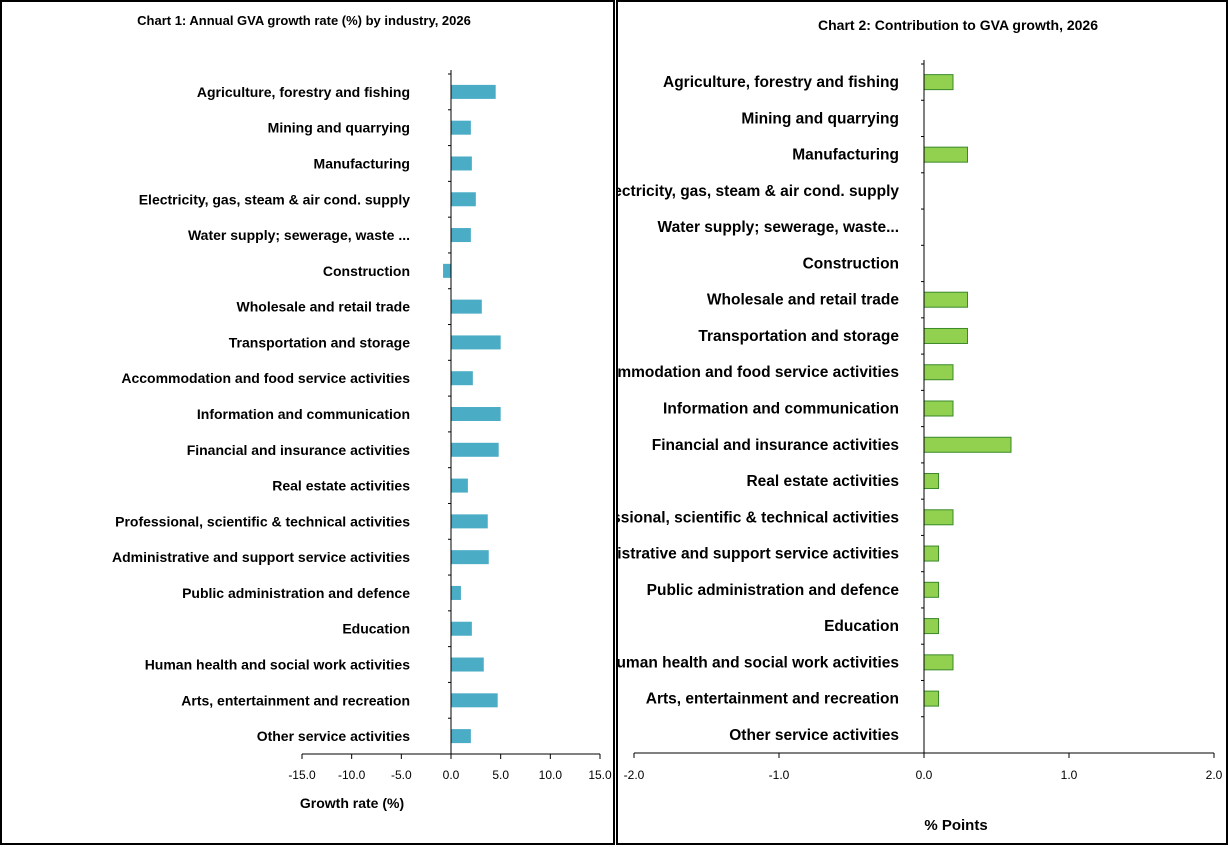  What do you see at coordinates (339, 128) in the screenshot?
I see `chart-1-category-label: Mining and quarrying` at bounding box center [339, 128].